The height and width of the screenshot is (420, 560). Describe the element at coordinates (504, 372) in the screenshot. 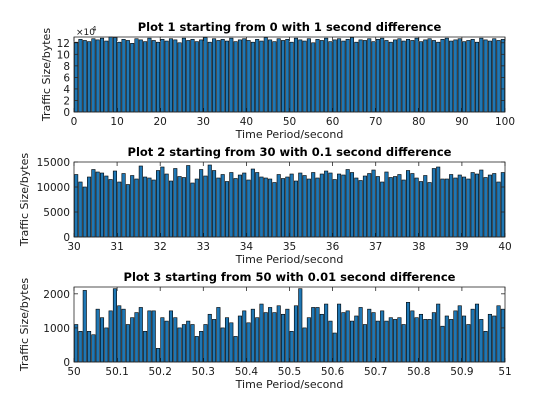

I see `x-tick-label: 51` at that location.